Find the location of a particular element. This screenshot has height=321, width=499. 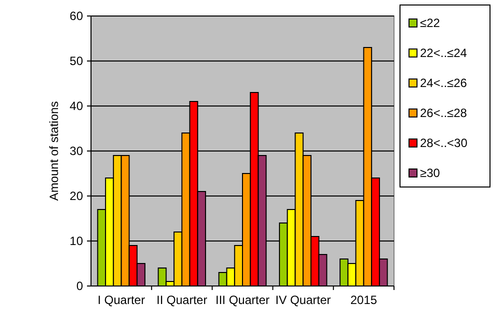

y-tick-label: 60 is located at coordinates (77, 16).